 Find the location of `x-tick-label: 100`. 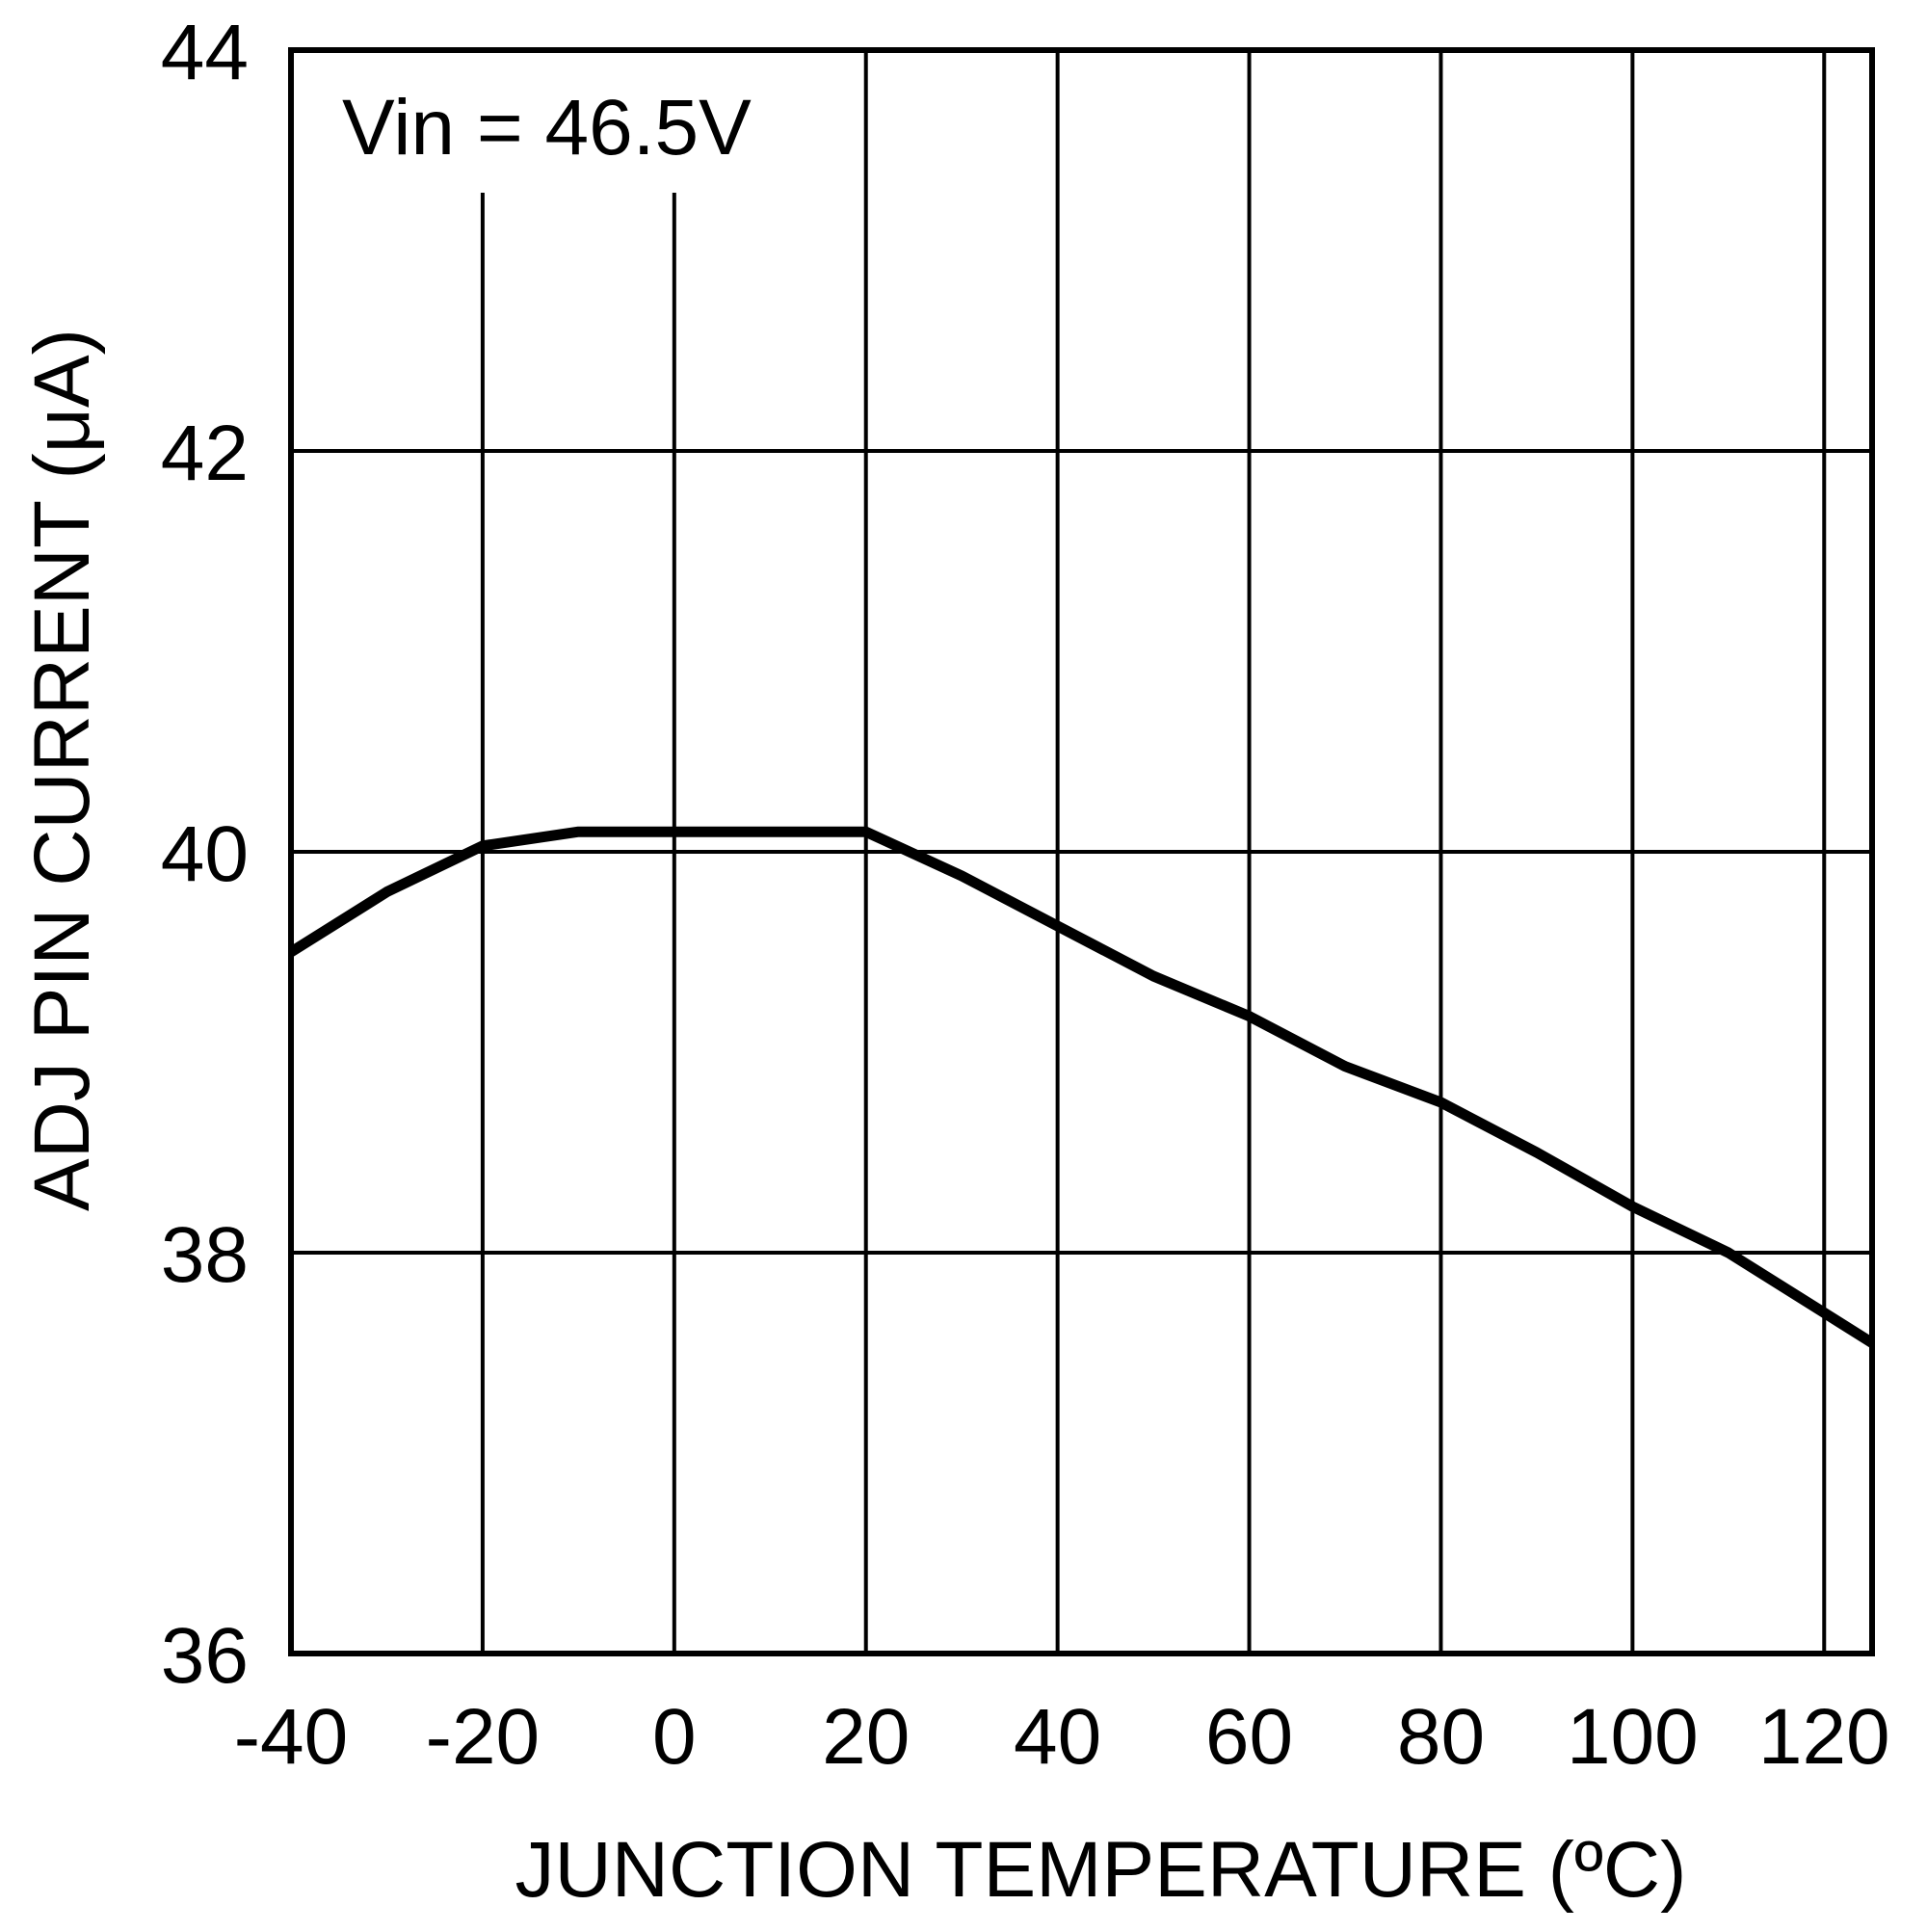

x-tick-label: 100 is located at coordinates (1633, 1737).